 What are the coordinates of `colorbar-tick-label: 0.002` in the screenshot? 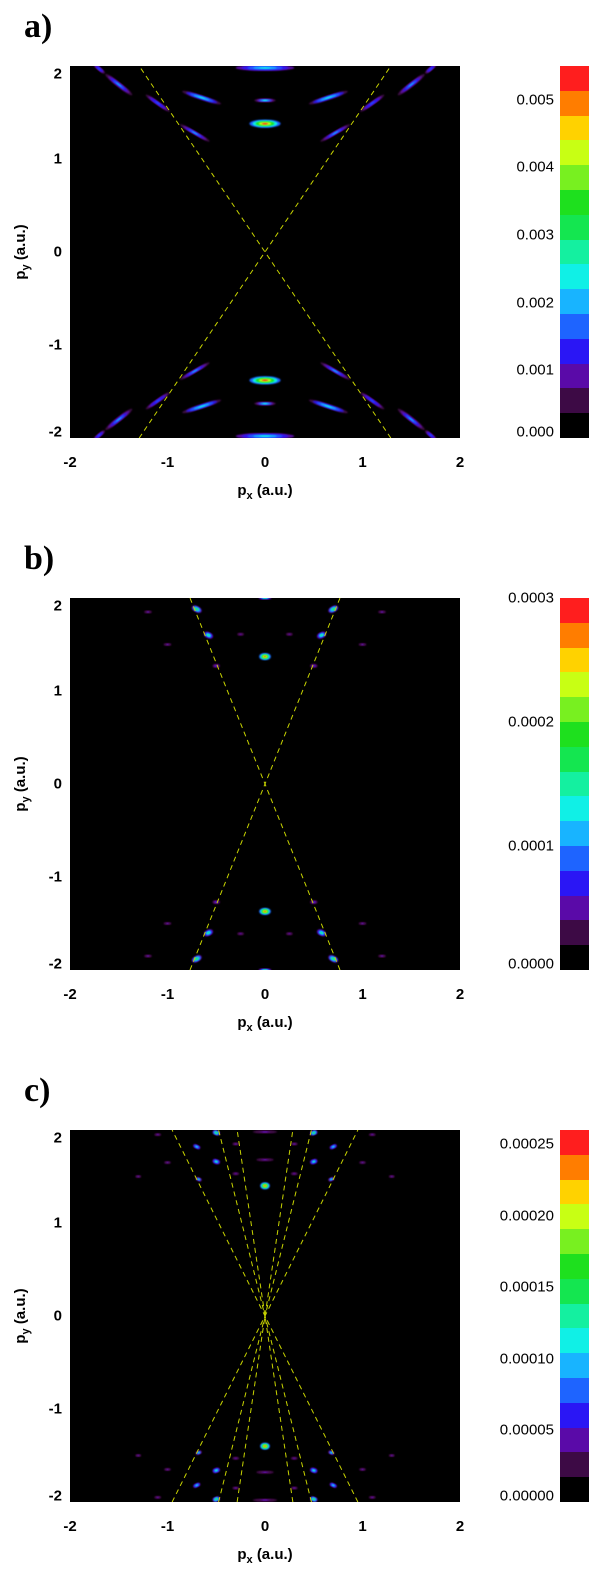 It's located at (535, 303).